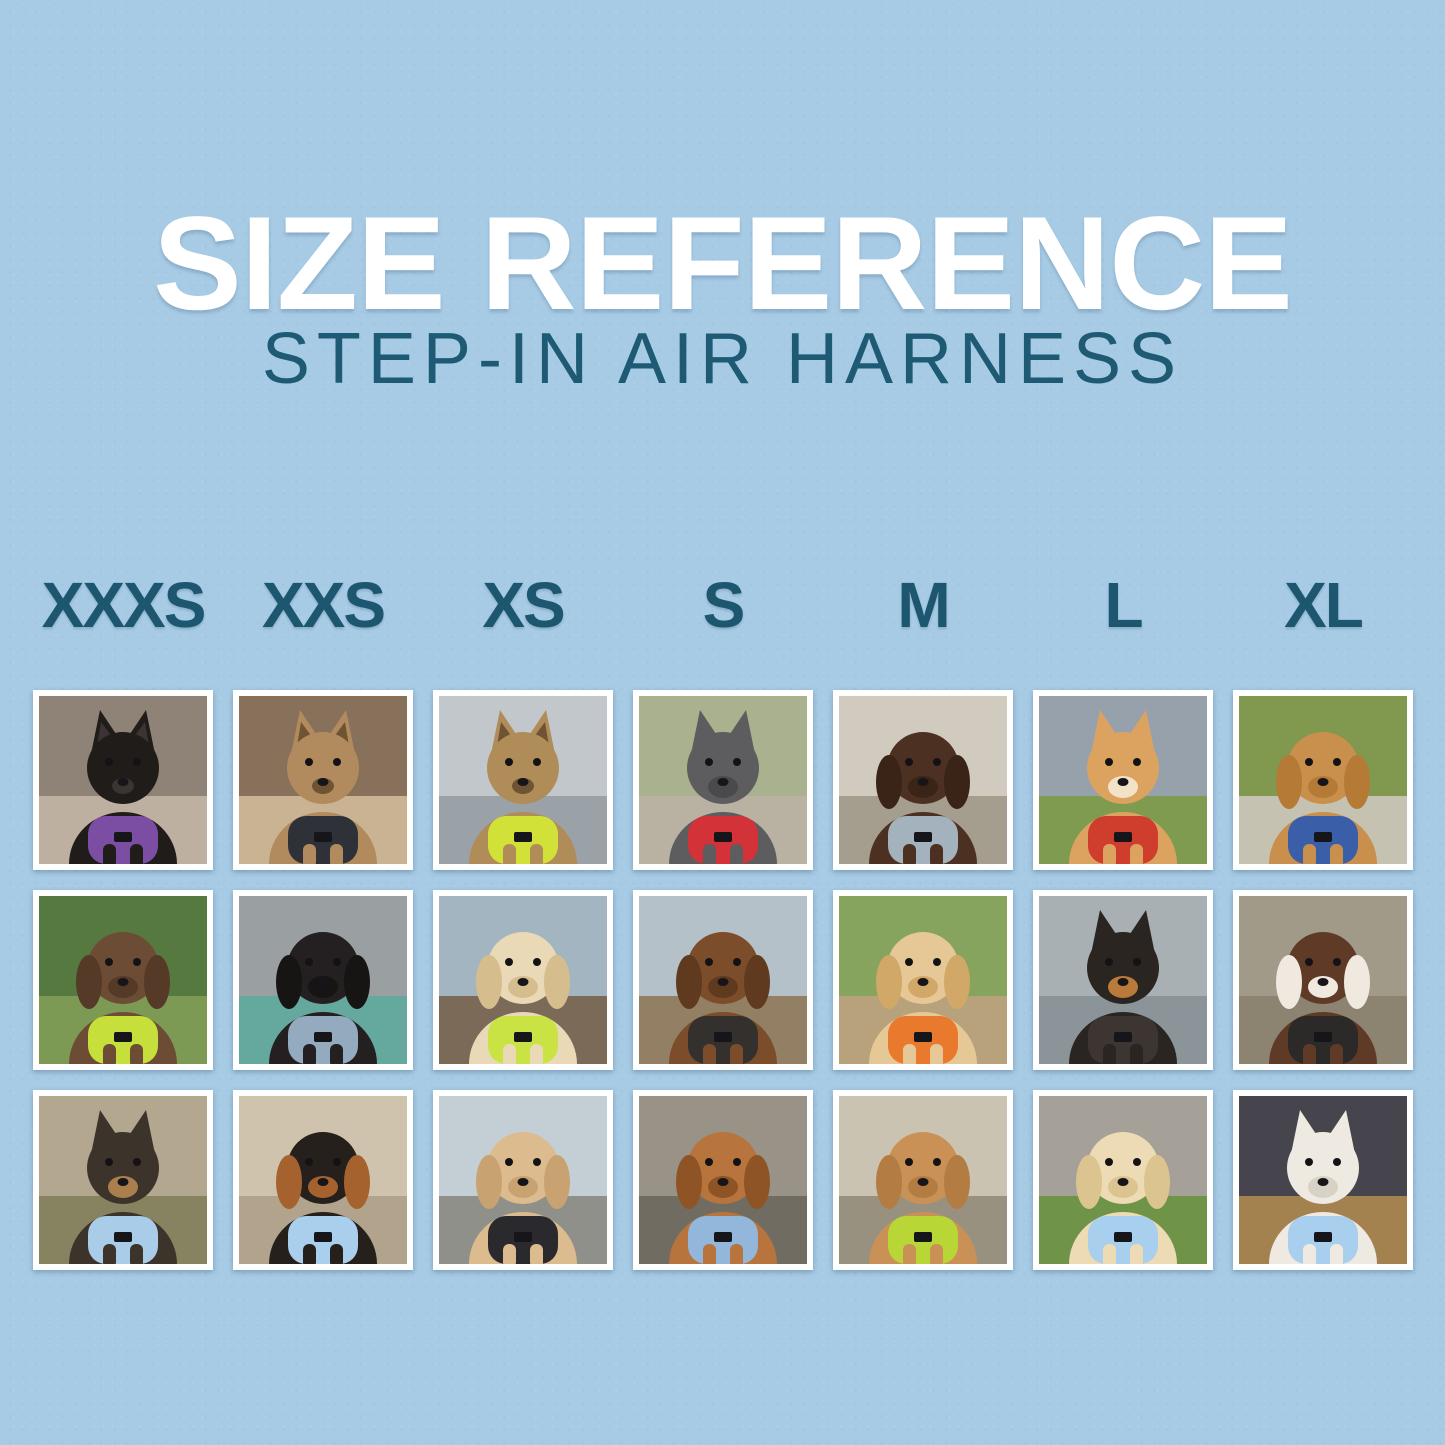 The width and height of the screenshot is (1445, 1445). I want to click on photo-xl-row2, so click(1323, 980).